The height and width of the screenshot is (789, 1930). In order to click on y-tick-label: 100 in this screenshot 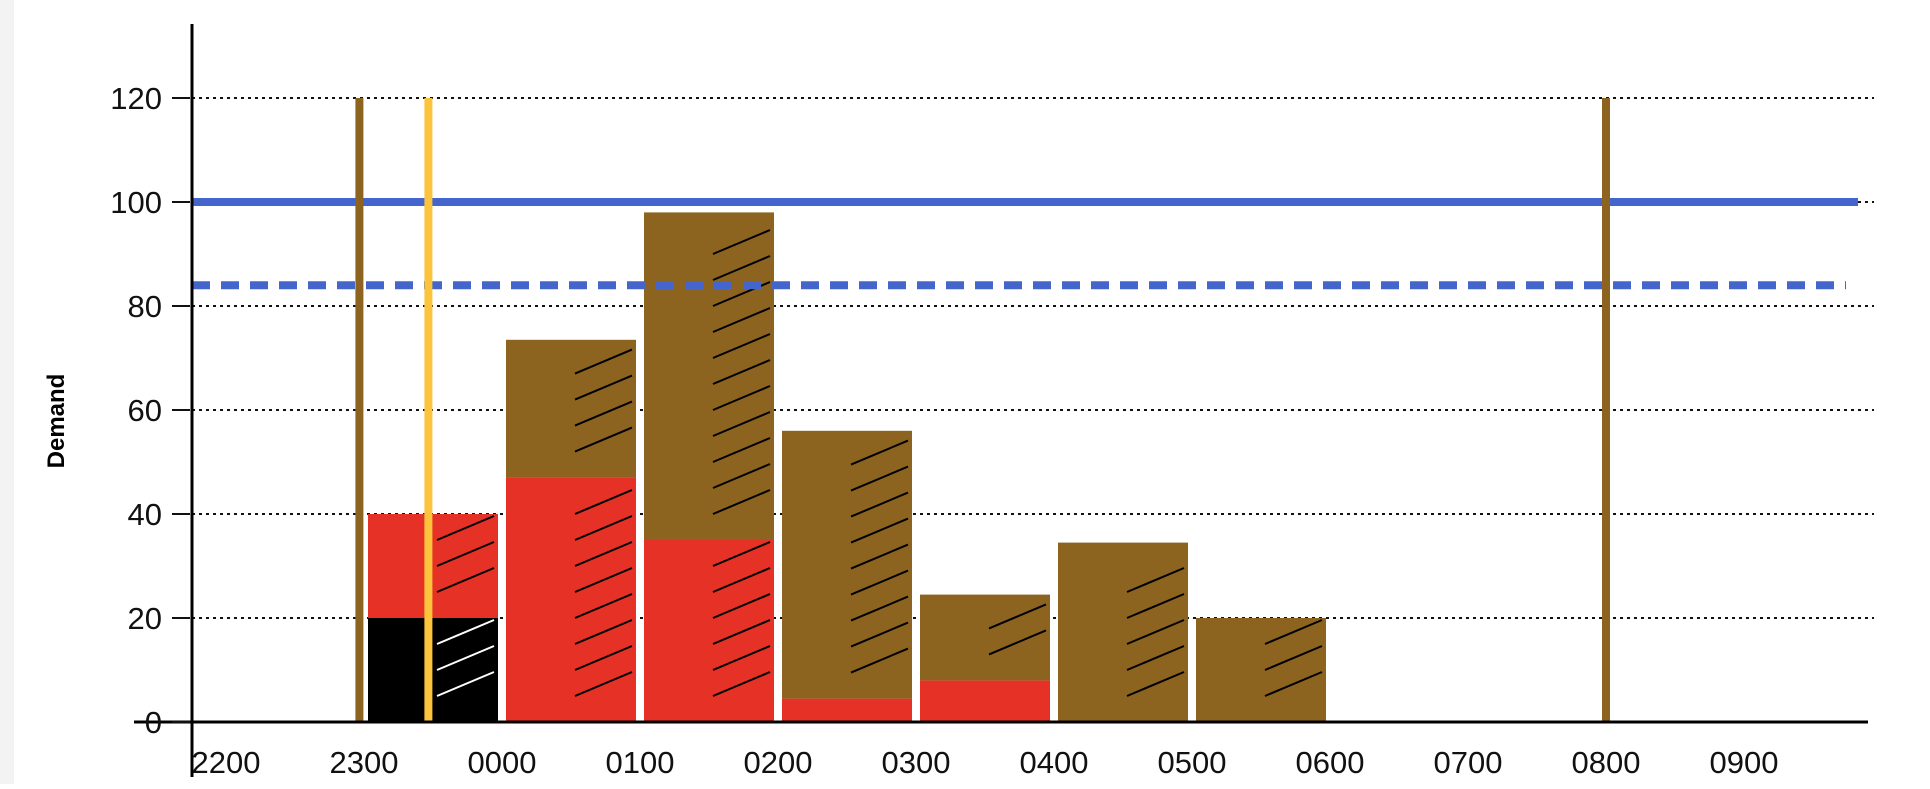, I will do `click(136, 202)`.